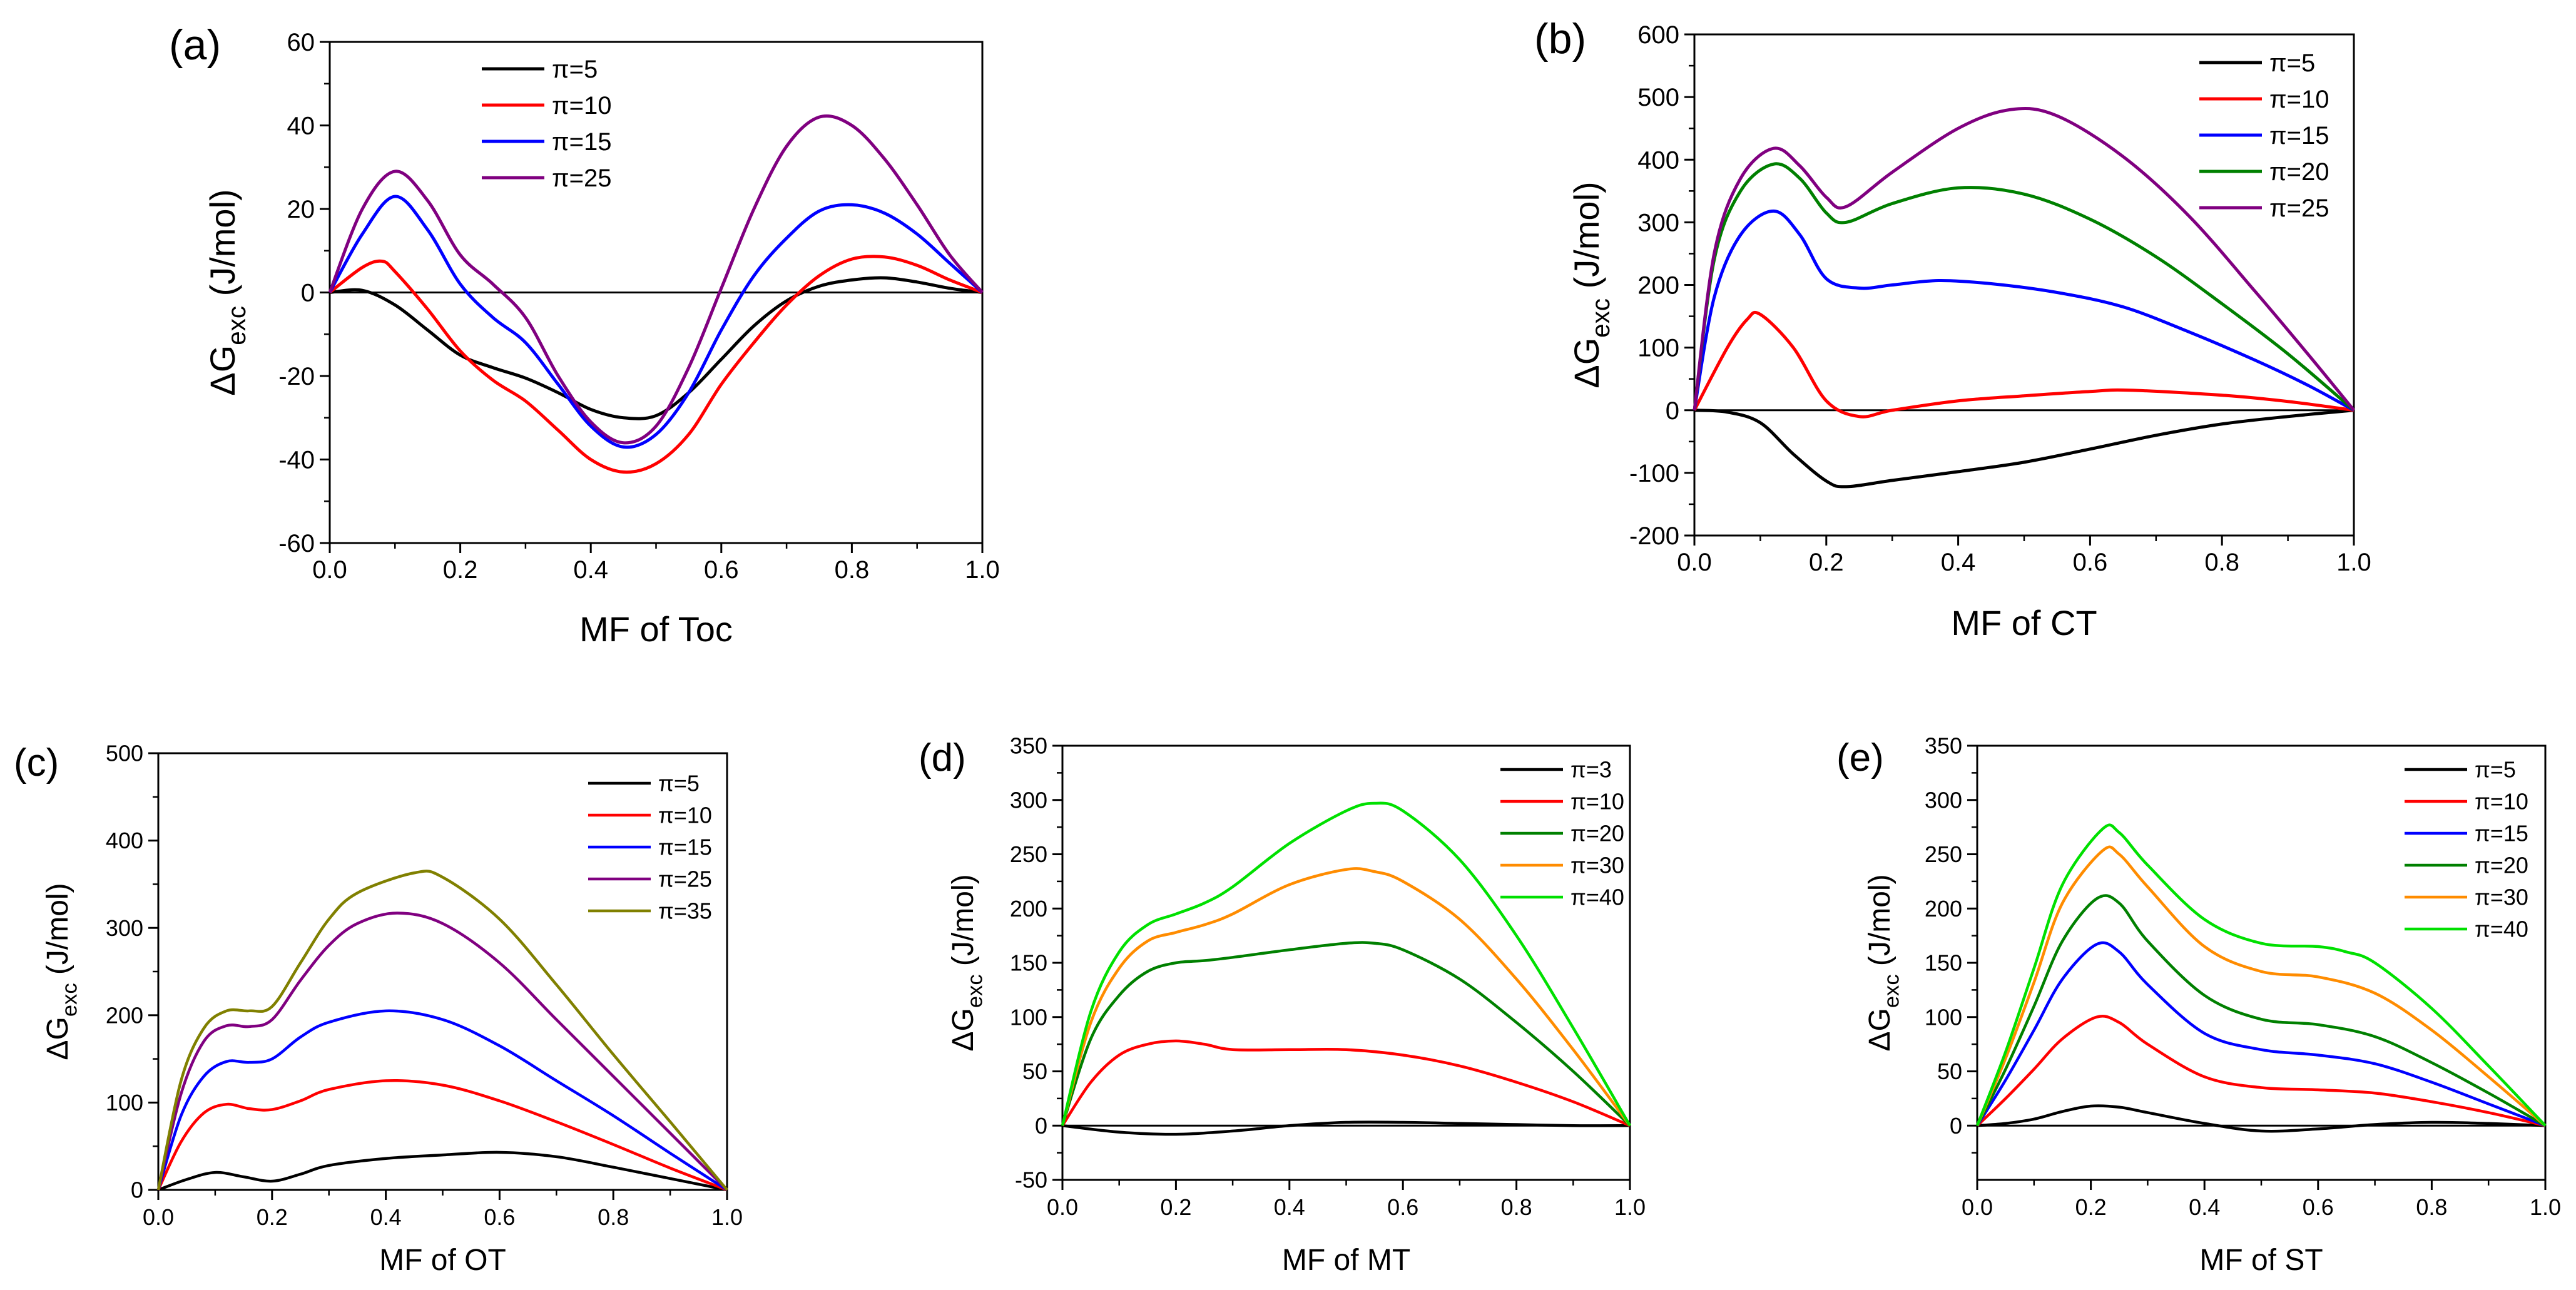  I want to click on panel-label: (e), so click(1860, 758).